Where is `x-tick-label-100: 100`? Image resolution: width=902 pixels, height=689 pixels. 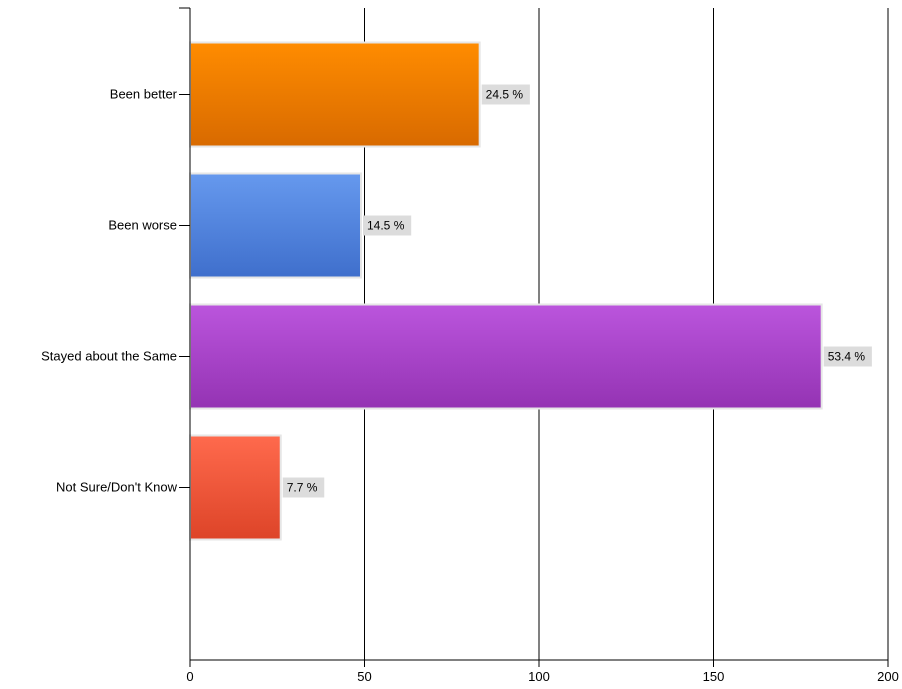
x-tick-label-100: 100 is located at coordinates (539, 676).